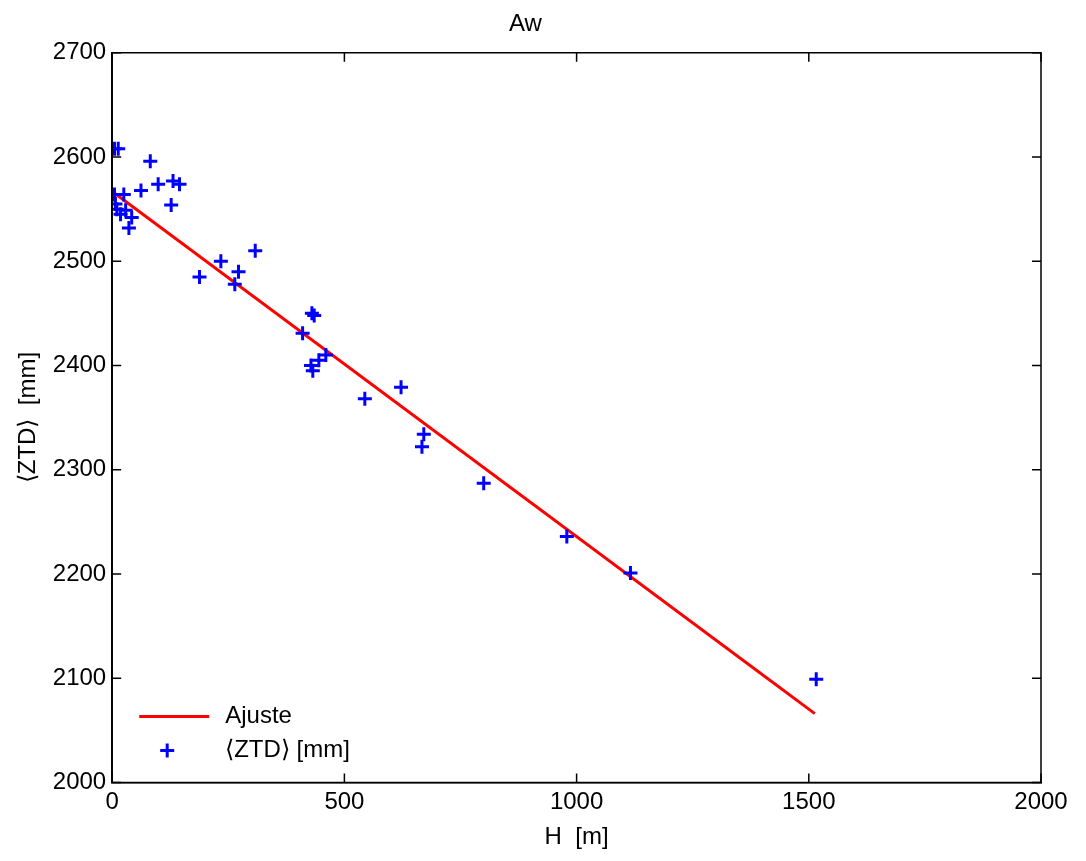 This screenshot has width=1086, height=861. Describe the element at coordinates (27, 417) in the screenshot. I see `y-axis-title: ⟨ZTD⟩ [mm]` at that location.